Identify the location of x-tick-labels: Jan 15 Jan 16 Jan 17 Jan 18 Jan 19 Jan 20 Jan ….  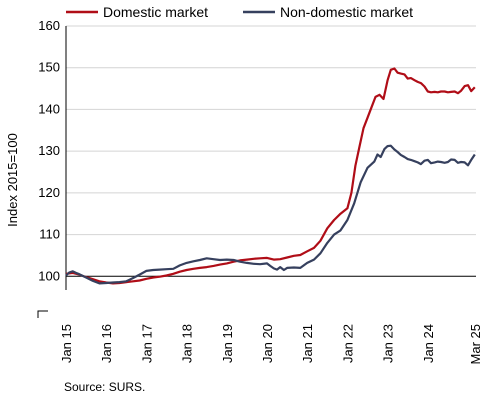
(271, 344).